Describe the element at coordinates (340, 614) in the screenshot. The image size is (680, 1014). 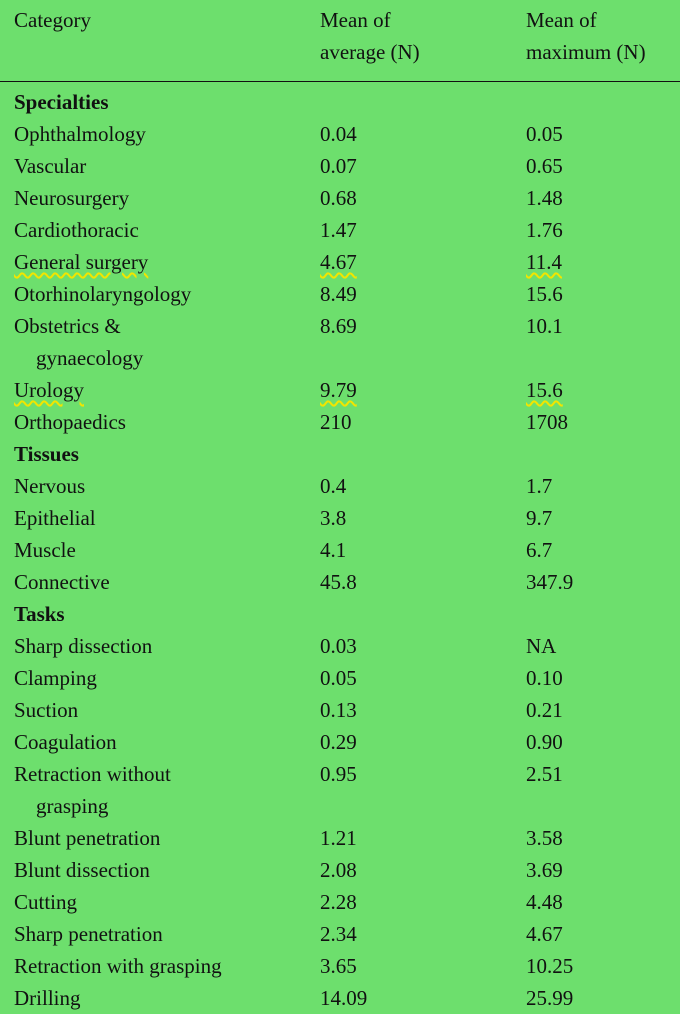
I see `section-heading: Tasks` at that location.